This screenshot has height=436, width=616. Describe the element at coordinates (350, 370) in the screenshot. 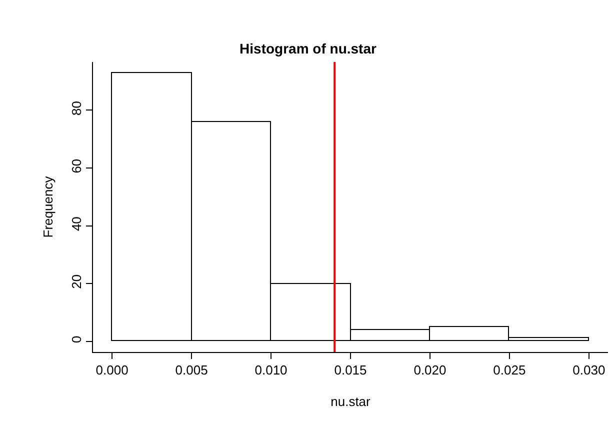

I see `x-tick-label: 0.015` at that location.